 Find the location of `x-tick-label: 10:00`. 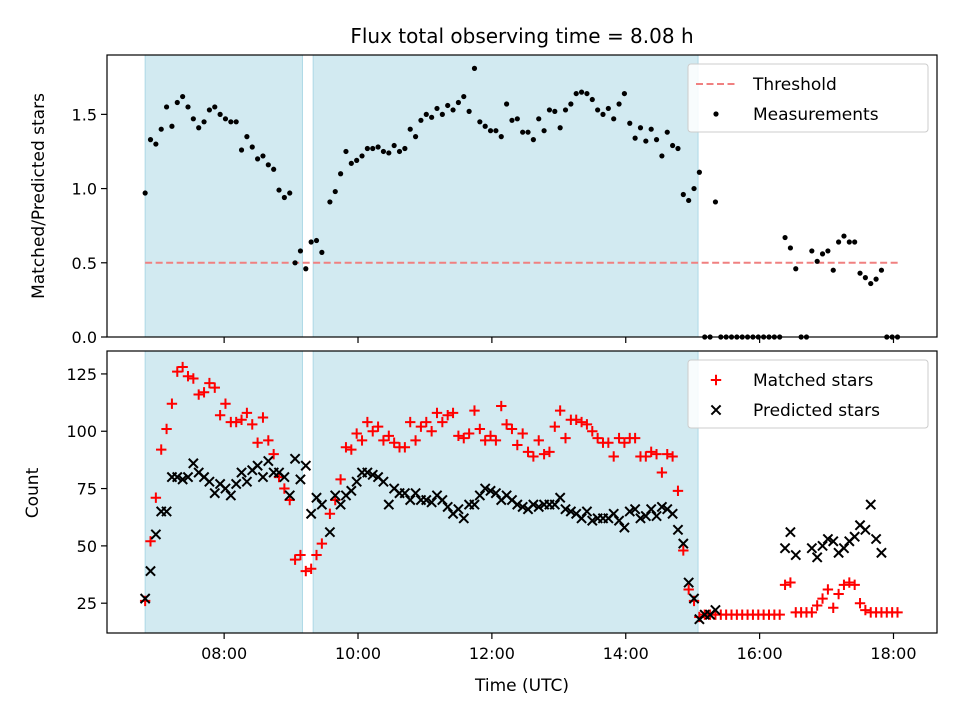

x-tick-label: 10:00 is located at coordinates (358, 653).